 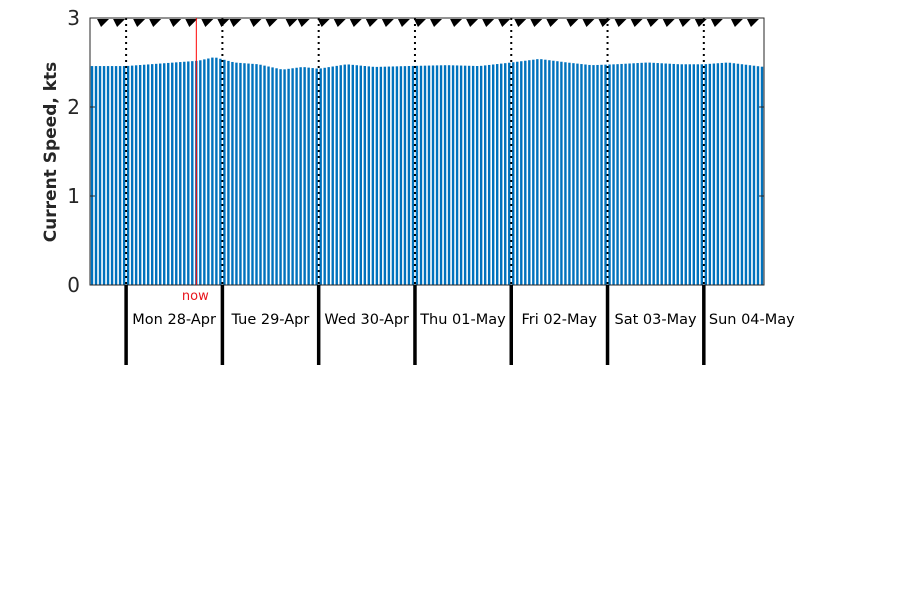 What do you see at coordinates (428, 23) in the screenshot?
I see `direction-markers` at bounding box center [428, 23].